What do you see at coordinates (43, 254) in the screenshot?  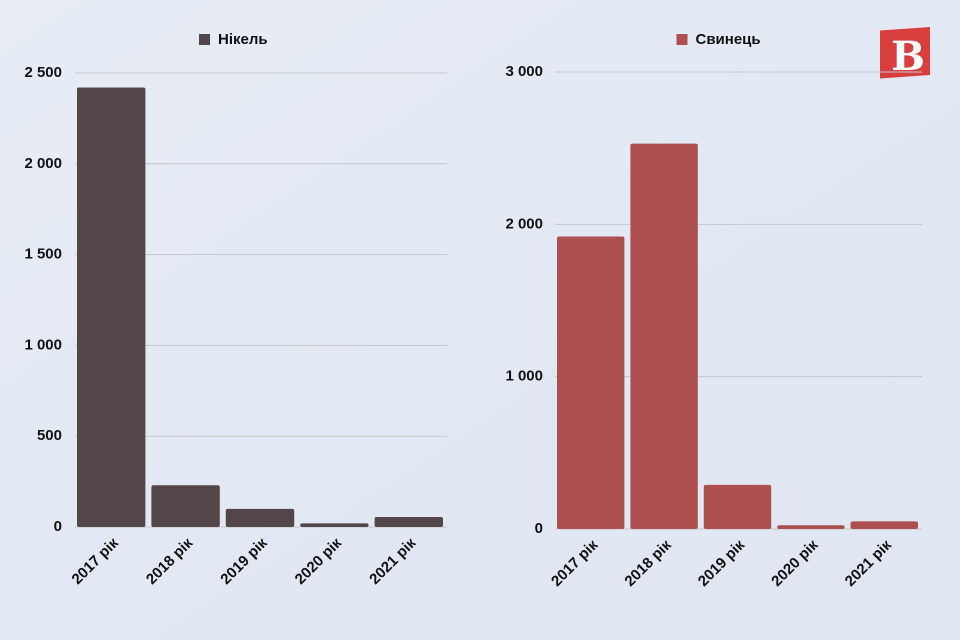 I see `y-tick-label: 1 500` at bounding box center [43, 254].